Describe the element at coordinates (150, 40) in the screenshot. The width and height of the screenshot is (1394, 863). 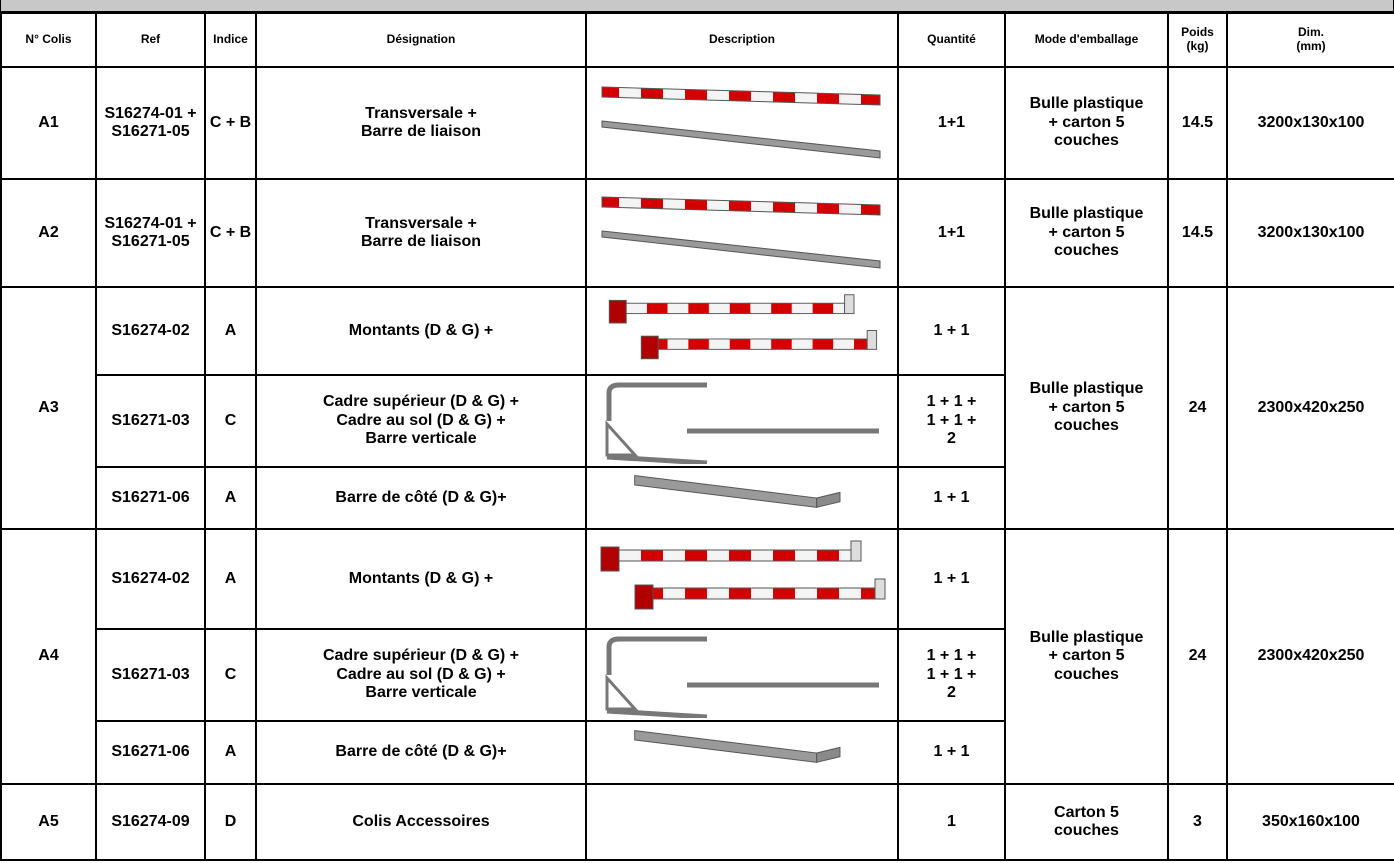
I see `col-header: Ref` at that location.